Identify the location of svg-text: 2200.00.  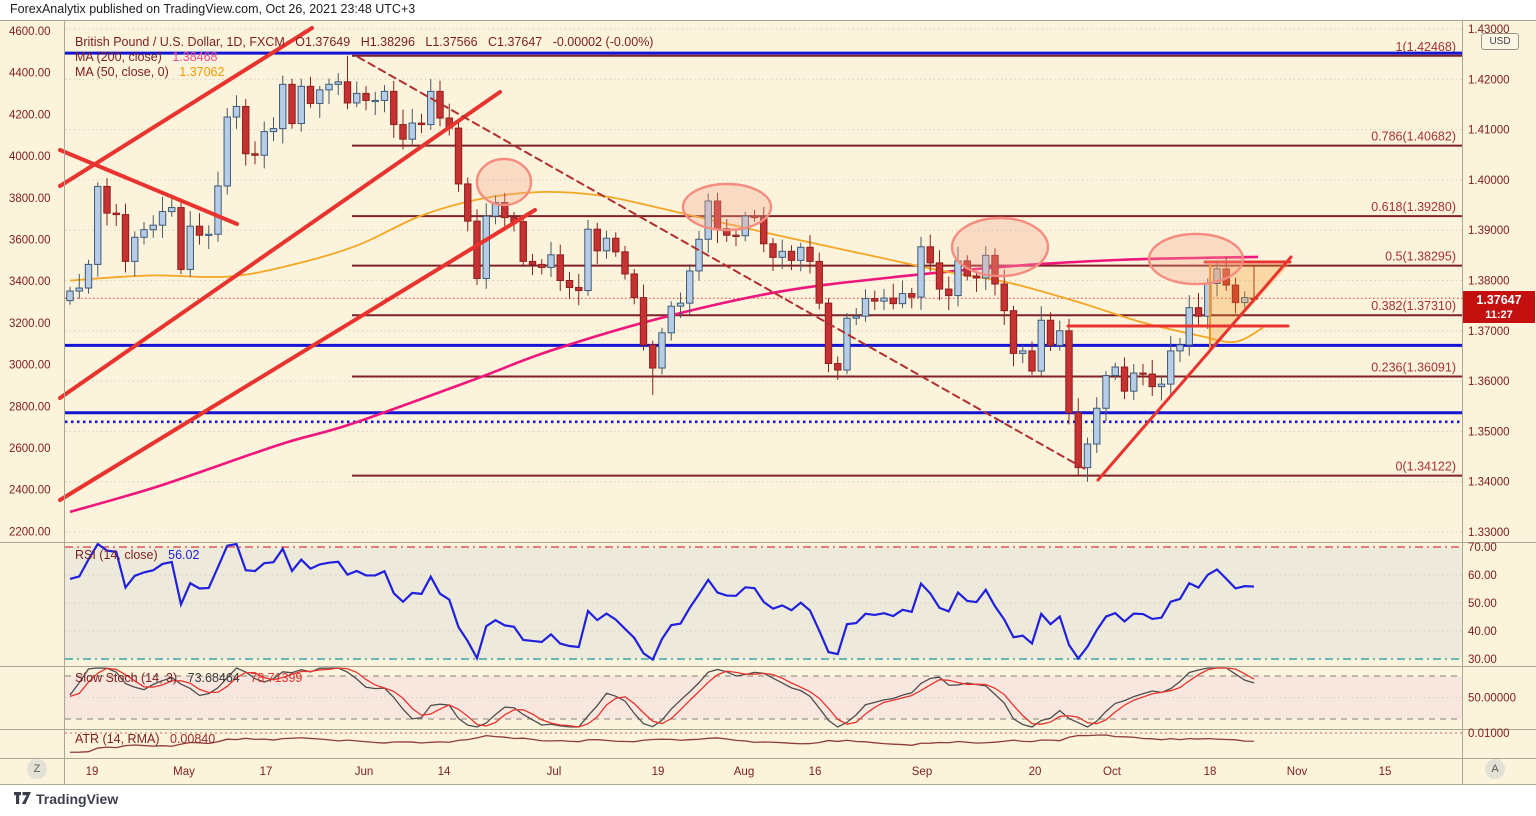
(30, 532).